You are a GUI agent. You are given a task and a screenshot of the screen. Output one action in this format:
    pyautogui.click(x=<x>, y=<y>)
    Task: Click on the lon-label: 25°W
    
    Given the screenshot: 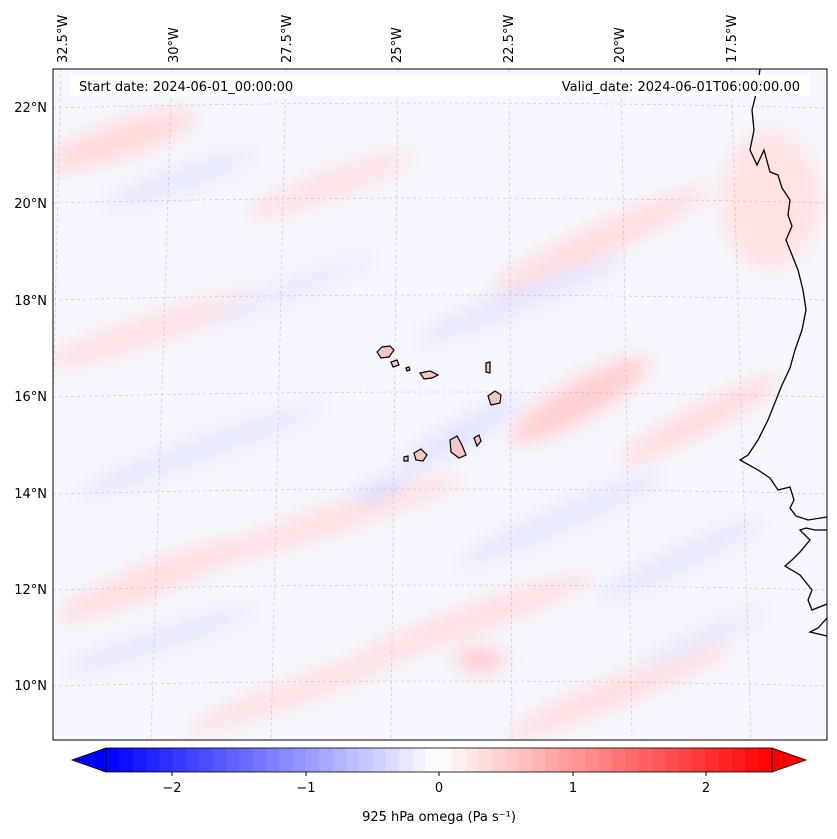 What is the action you would take?
    pyautogui.click(x=397, y=45)
    